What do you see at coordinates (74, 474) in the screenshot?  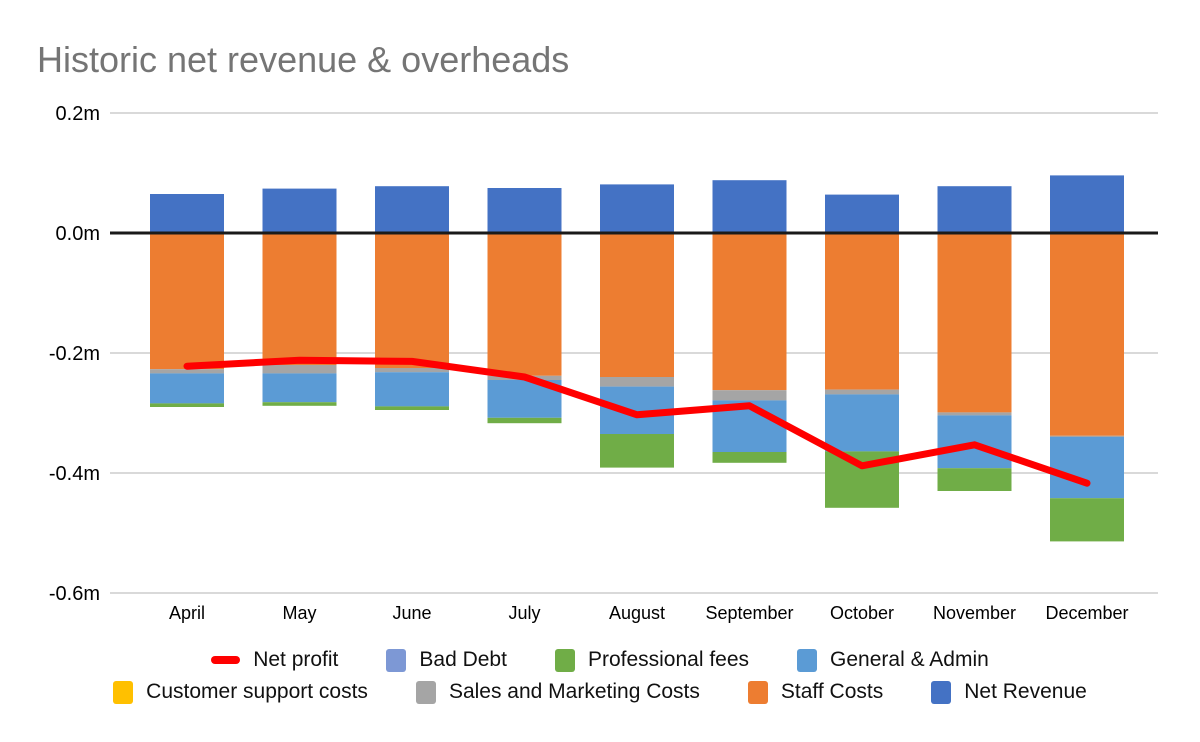 I see `y-axis-label: -0.4m` at bounding box center [74, 474].